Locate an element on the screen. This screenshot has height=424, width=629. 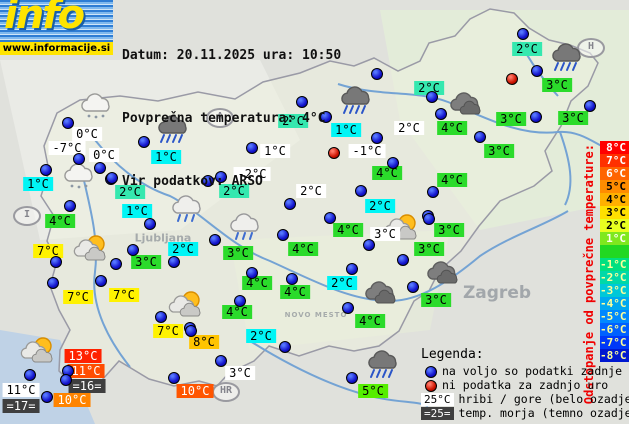
site-logo: info www.informacije.si is located at coordinates (56, 27).